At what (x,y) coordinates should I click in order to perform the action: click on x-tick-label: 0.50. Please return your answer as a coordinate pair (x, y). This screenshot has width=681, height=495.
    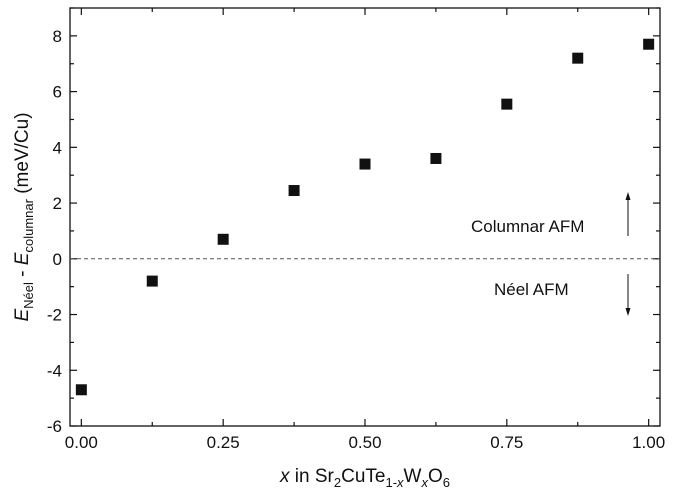
    Looking at the image, I should click on (364, 442).